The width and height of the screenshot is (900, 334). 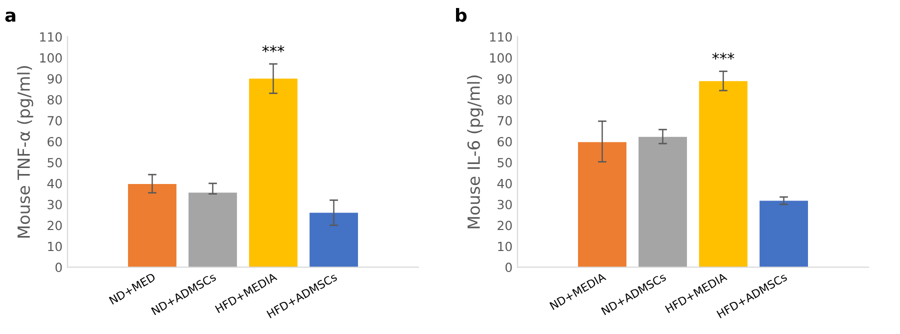 What do you see at coordinates (25, 152) in the screenshot?
I see `y-axis-title: Mouse TNF-α (pg/ml)` at bounding box center [25, 152].